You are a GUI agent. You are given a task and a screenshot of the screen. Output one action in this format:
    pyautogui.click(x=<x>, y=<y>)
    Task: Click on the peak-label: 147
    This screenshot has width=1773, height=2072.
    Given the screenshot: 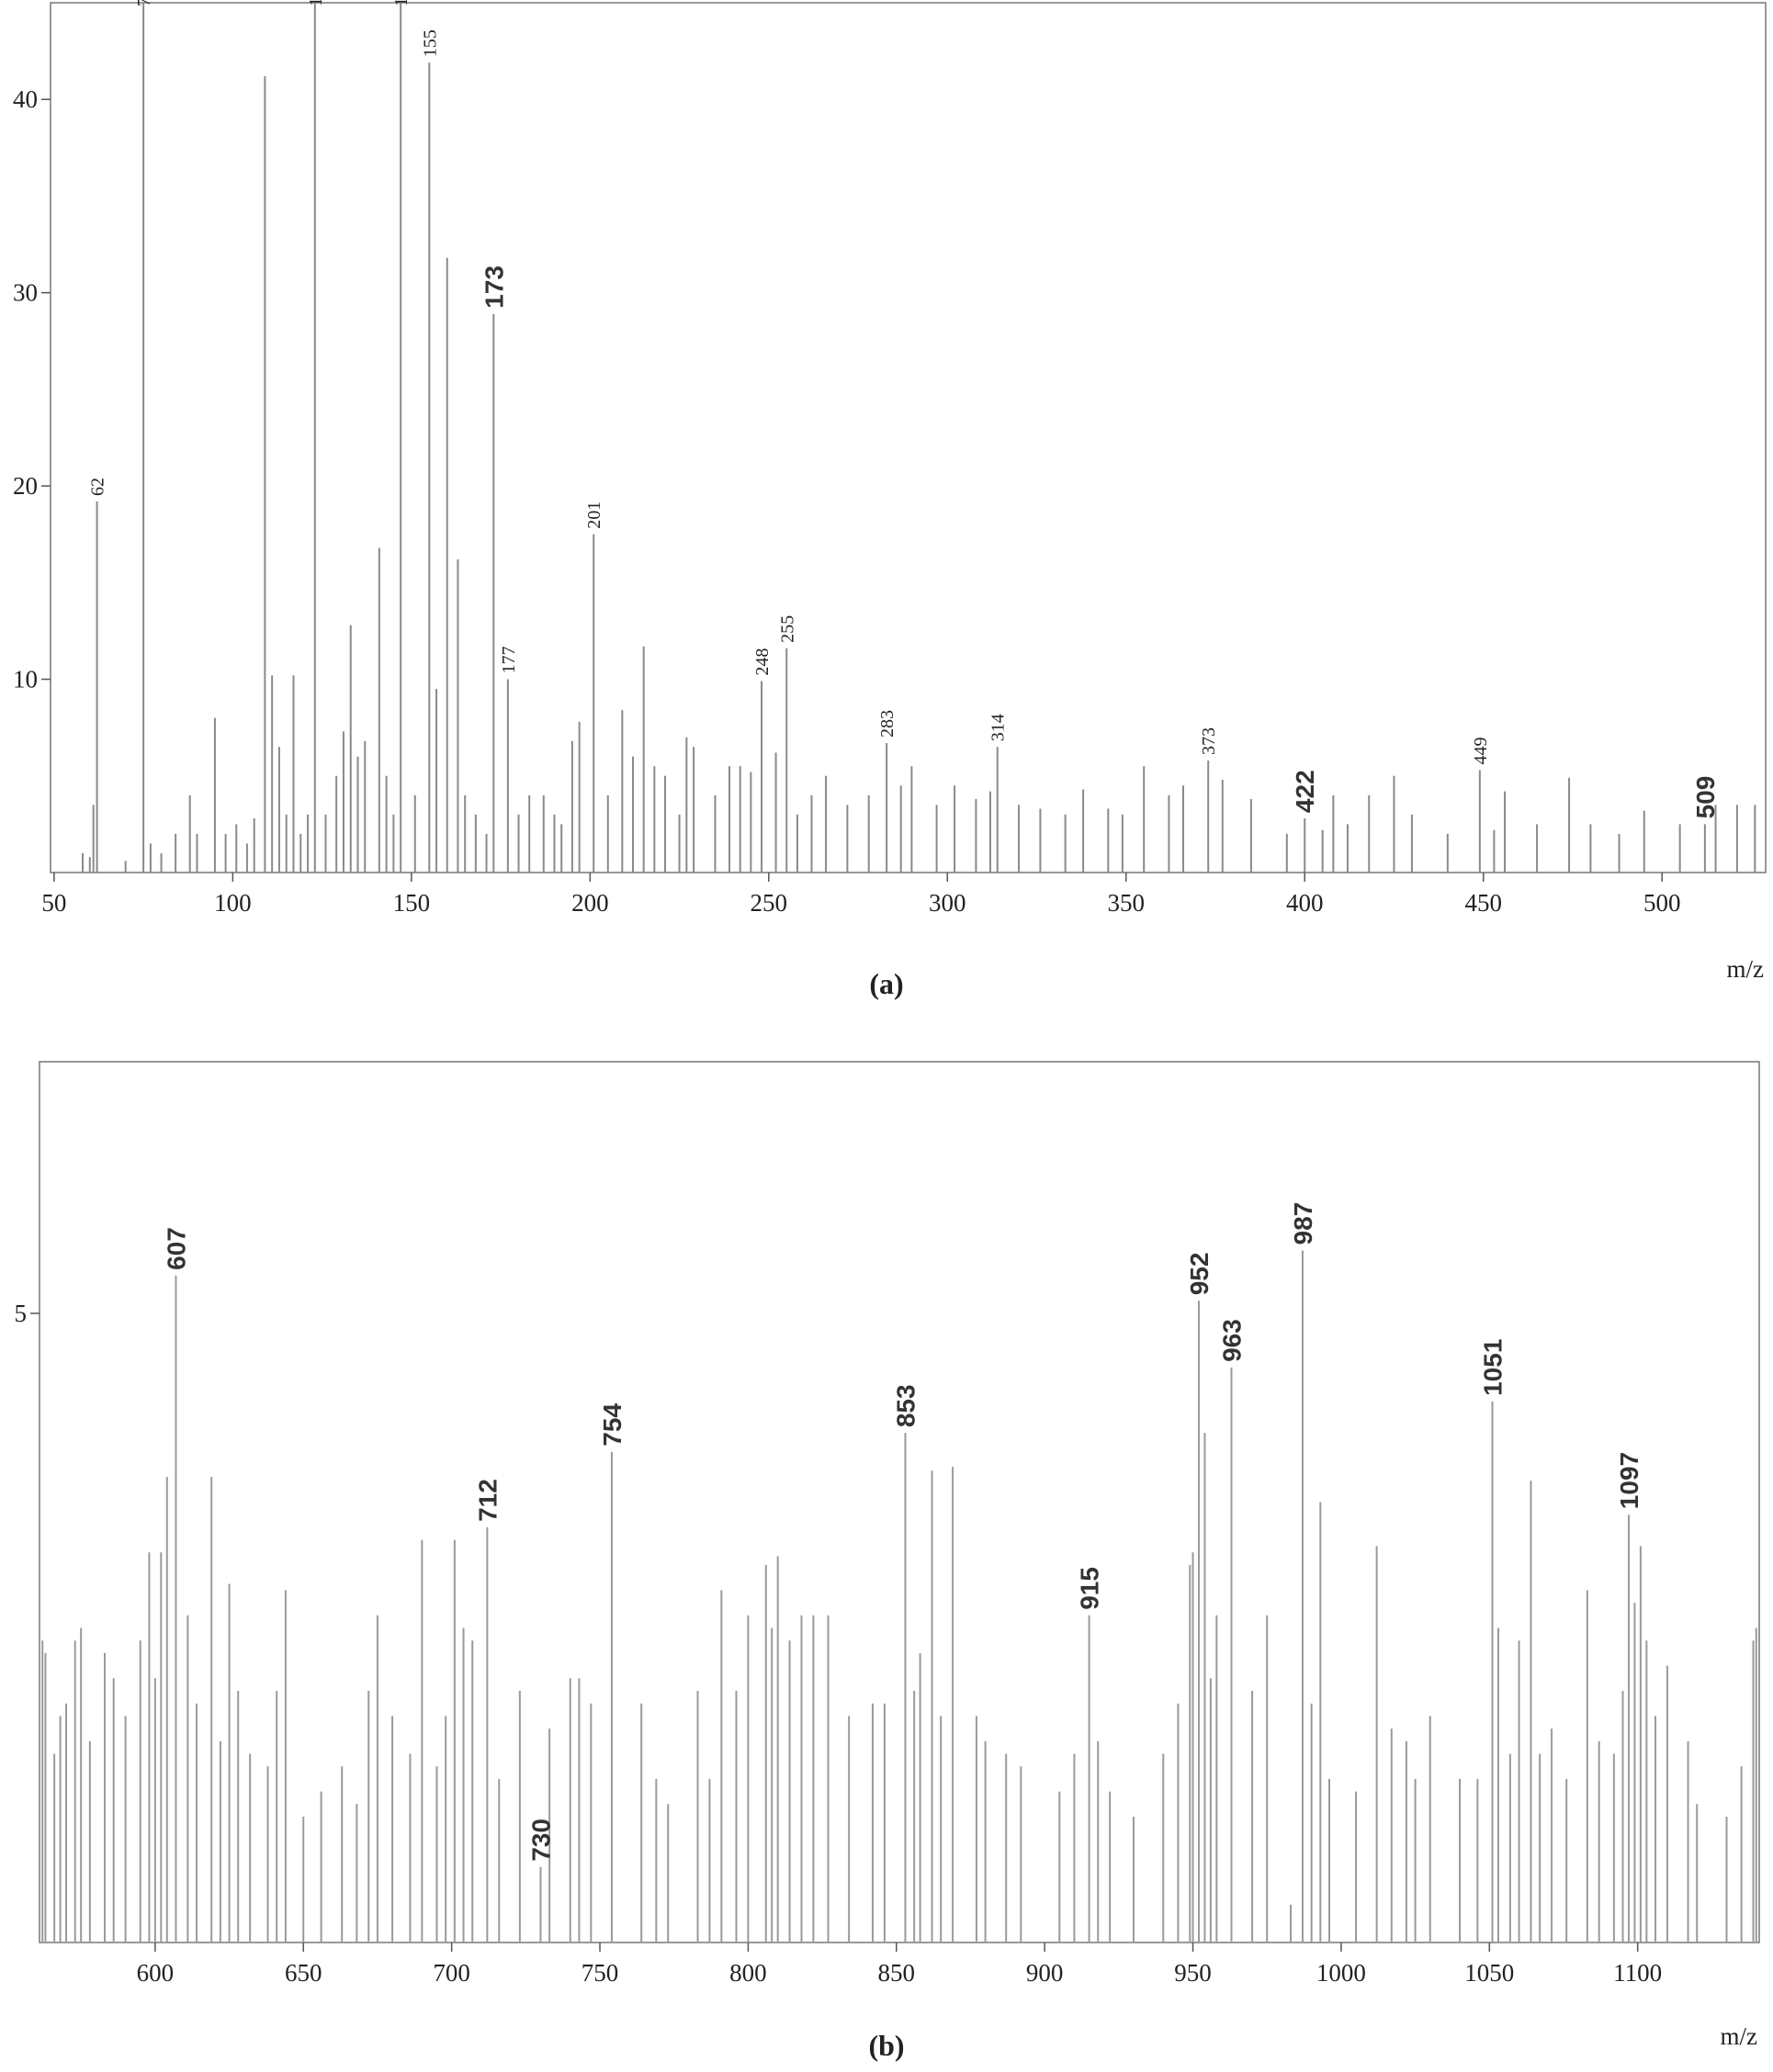 What is the action you would take?
    pyautogui.click(x=401, y=3)
    